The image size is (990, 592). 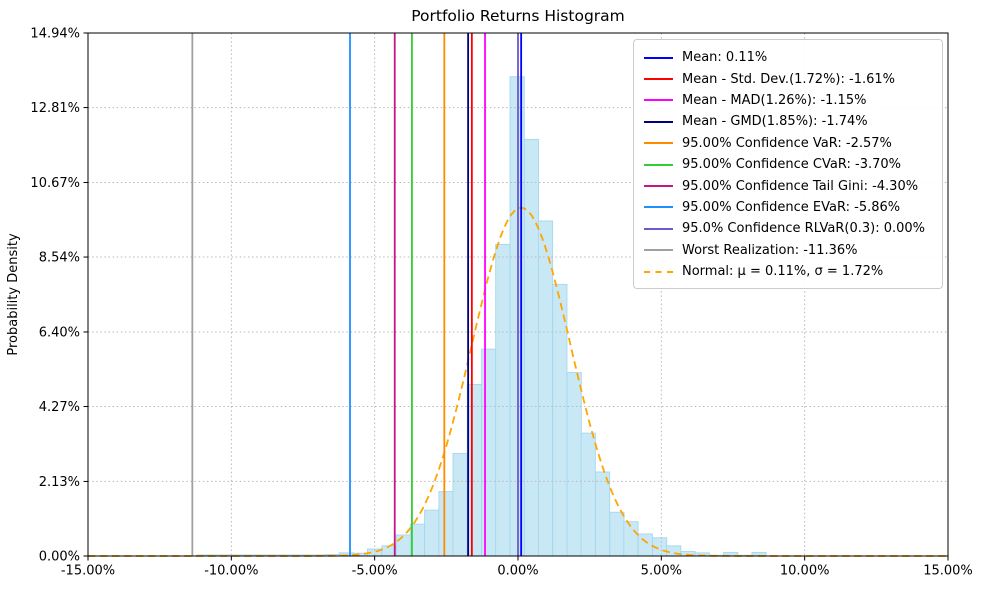 I want to click on legend-item: 95.00% Confidence Tail Gini: -4.30%, so click(x=788, y=185).